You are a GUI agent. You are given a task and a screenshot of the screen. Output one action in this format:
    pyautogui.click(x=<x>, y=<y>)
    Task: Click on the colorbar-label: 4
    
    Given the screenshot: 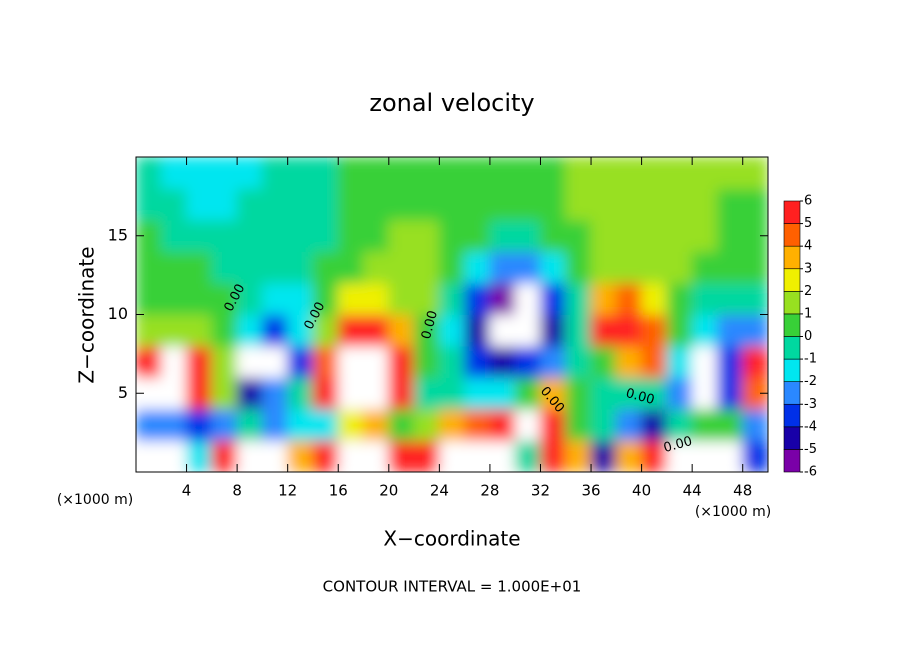 What is the action you would take?
    pyautogui.click(x=808, y=246)
    